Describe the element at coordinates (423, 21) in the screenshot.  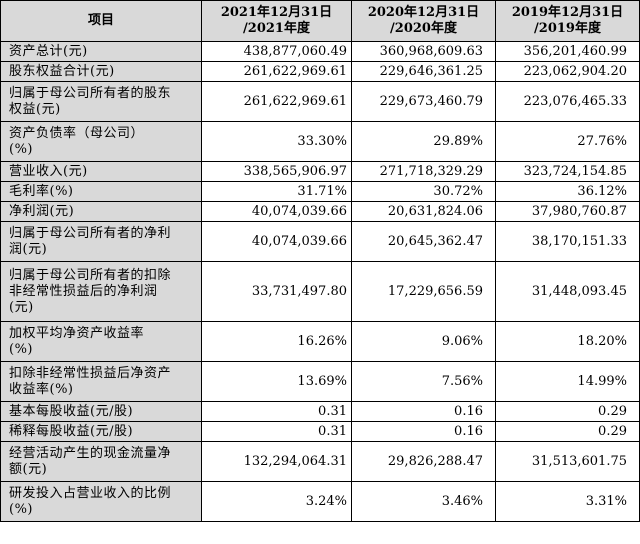
I see `header-2020: 2020年12月31日 /2020年度` at that location.